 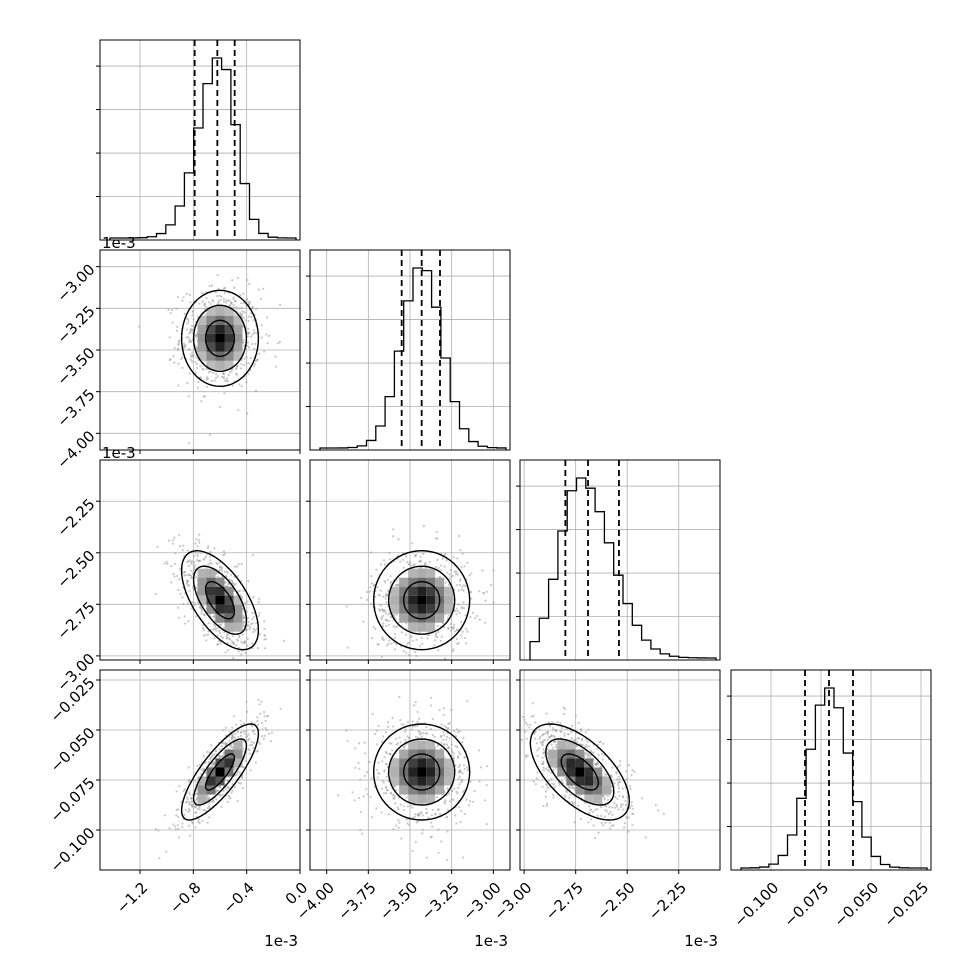 What do you see at coordinates (410, 560) in the screenshot?
I see `panel-frame` at bounding box center [410, 560].